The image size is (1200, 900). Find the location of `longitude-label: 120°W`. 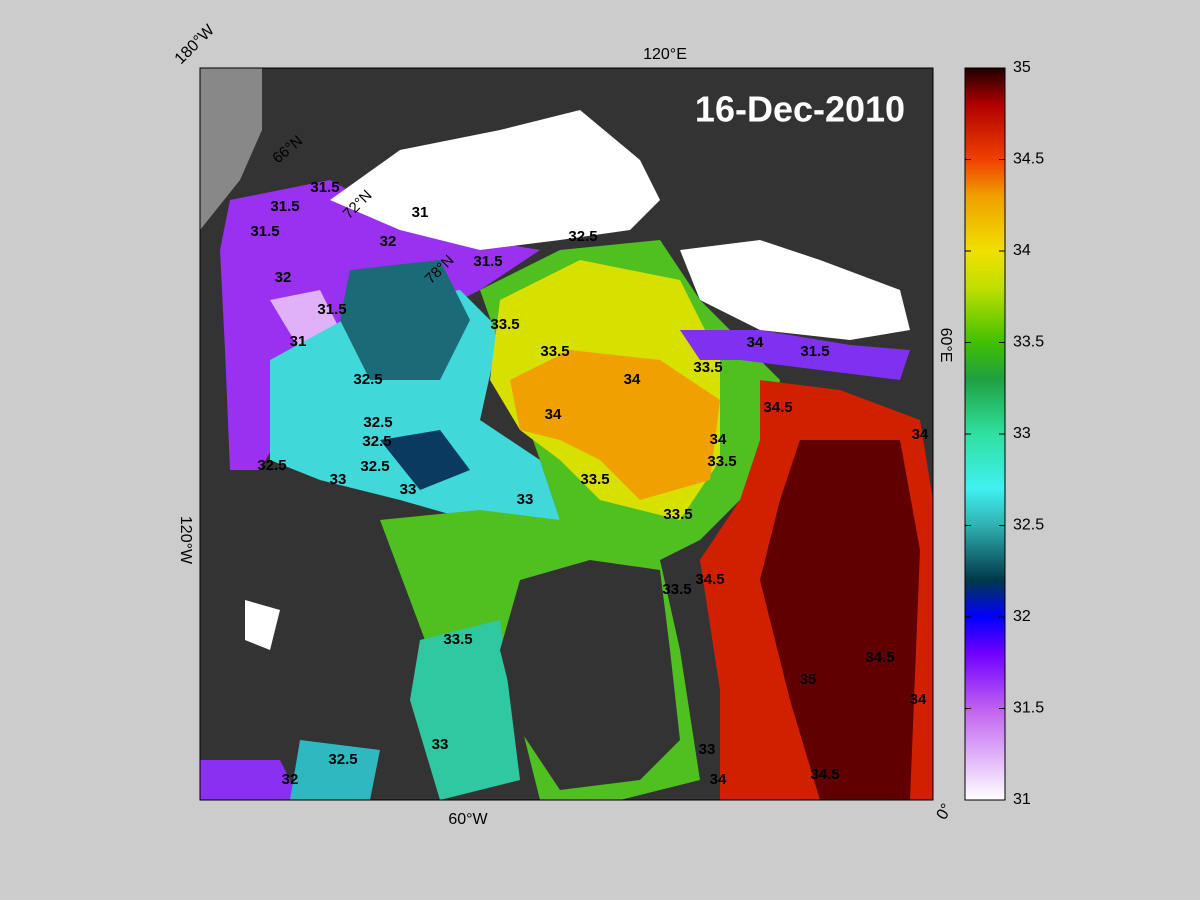

longitude-label: 120°W is located at coordinates (185, 540).